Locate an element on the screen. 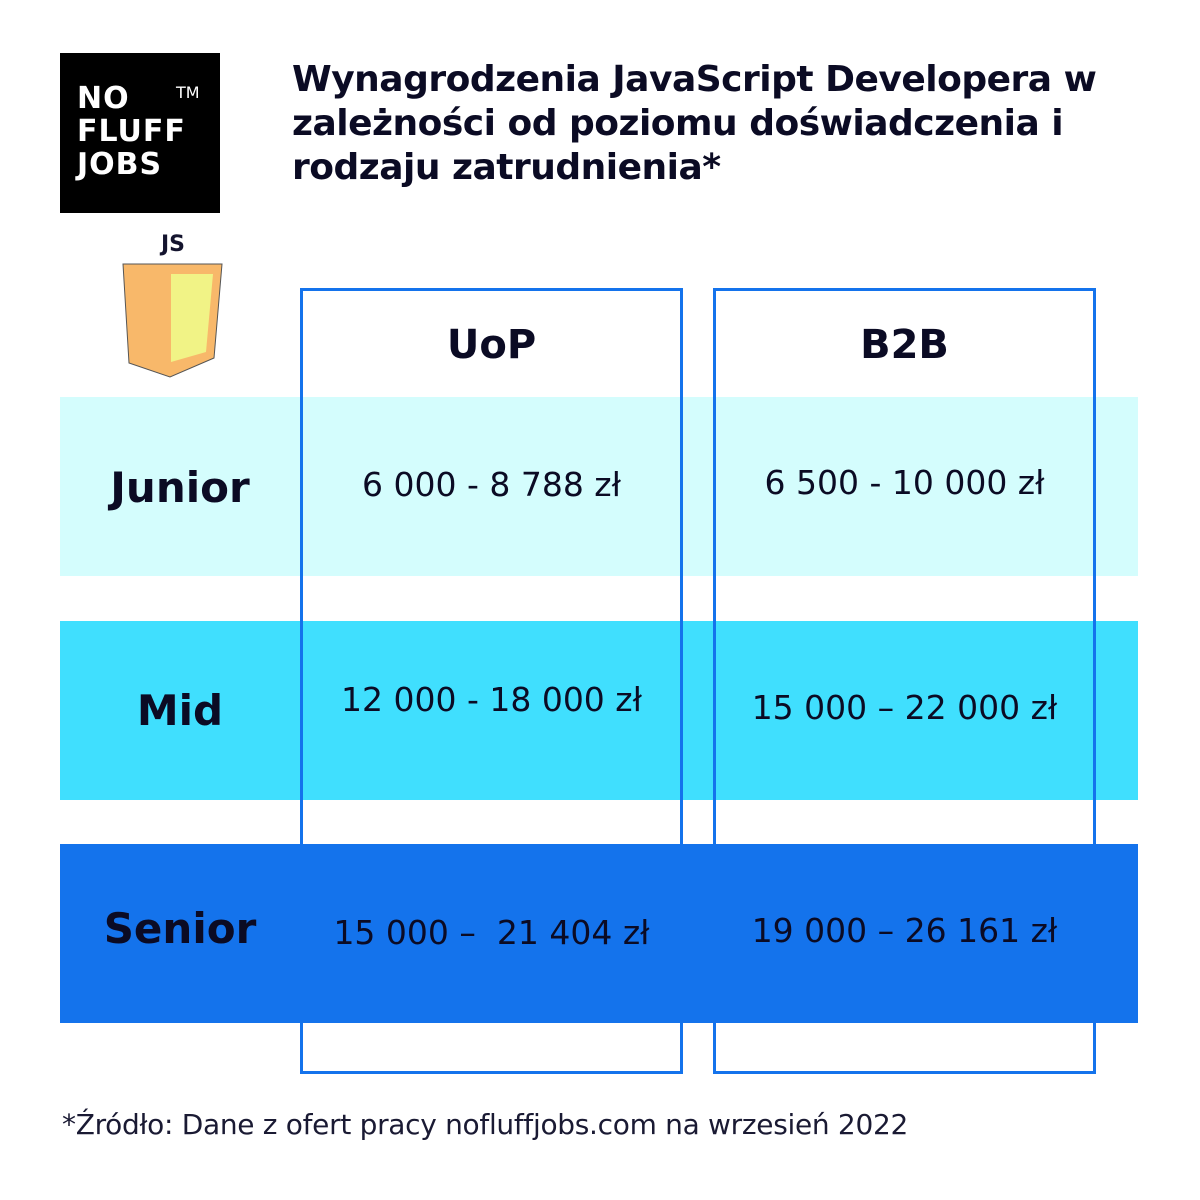 Image resolution: width=1200 pixels, height=1200 pixels. row-label-mid: Mid is located at coordinates (180, 710).